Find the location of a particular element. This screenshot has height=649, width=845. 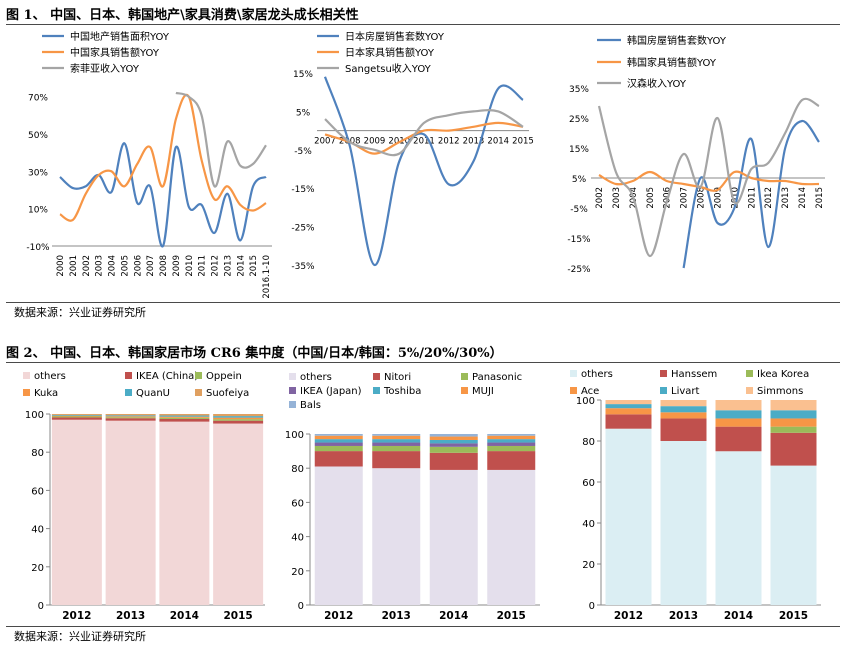

legend-label: 索菲亚收入YOY is located at coordinates (105, 68).